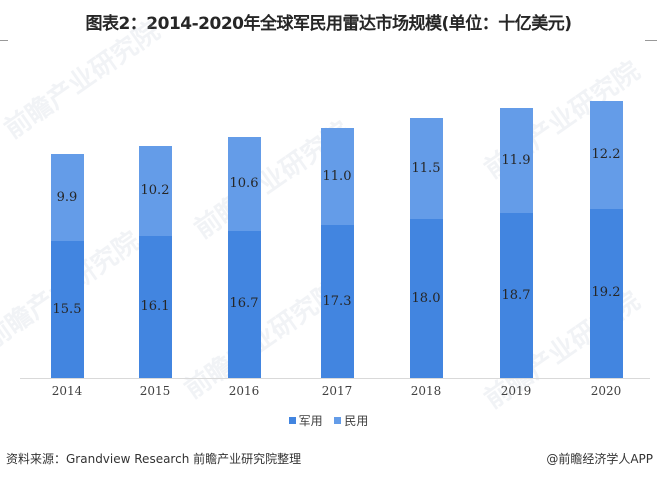  Describe the element at coordinates (651, 40) in the screenshot. I see `divider-tick-right` at that location.